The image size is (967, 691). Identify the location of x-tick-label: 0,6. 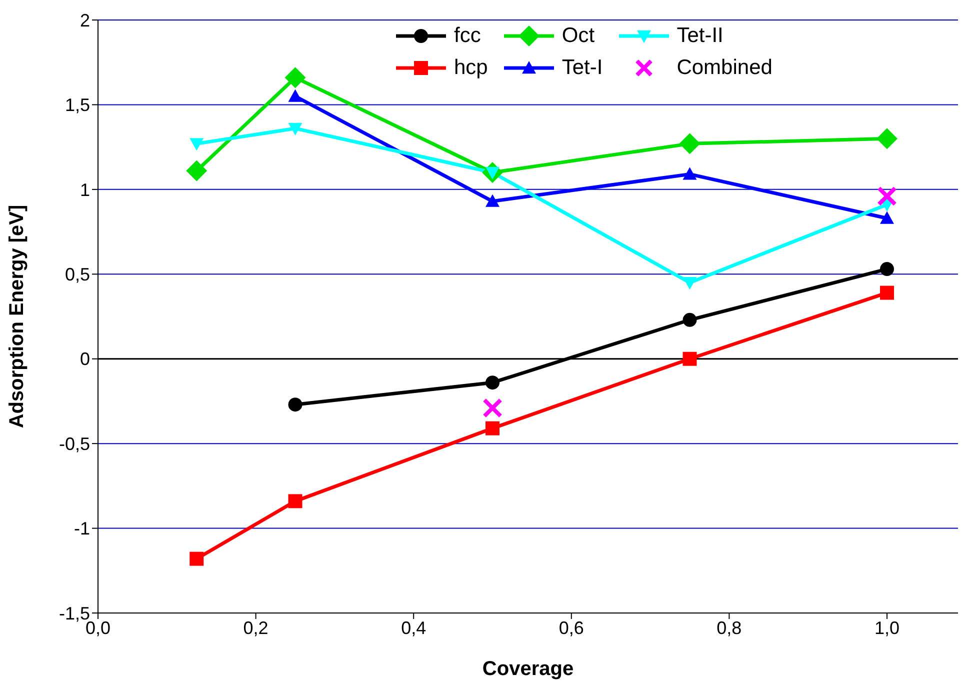
(571, 628).